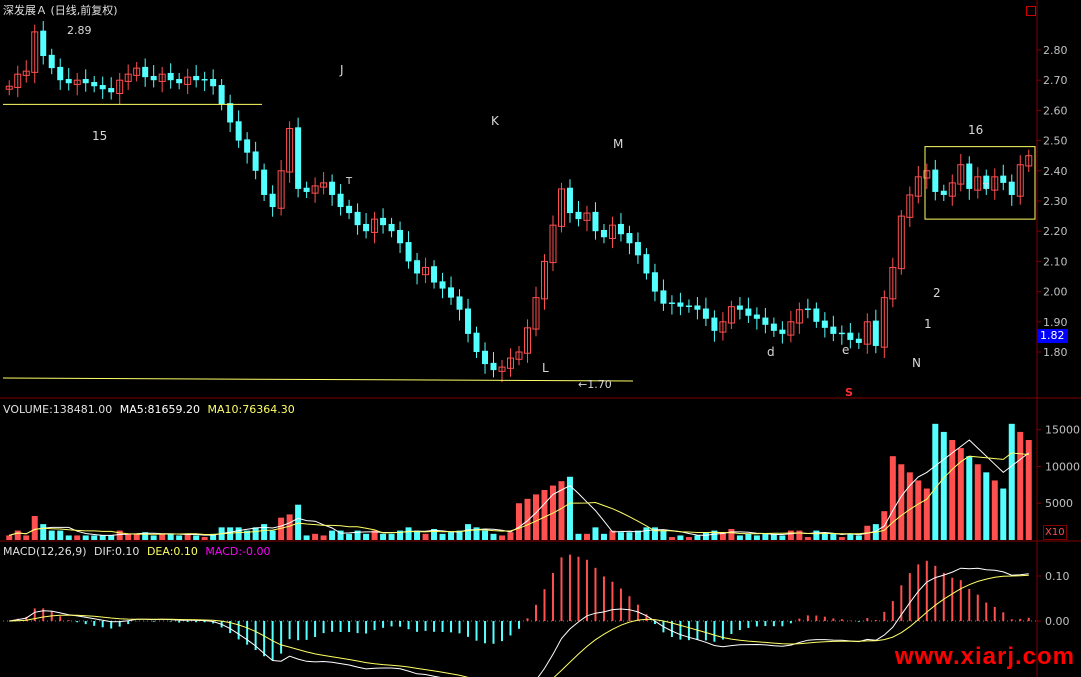 This screenshot has height=677, width=1081. What do you see at coordinates (1055, 80) in the screenshot?
I see `price-tick-label: 2.70` at bounding box center [1055, 80].